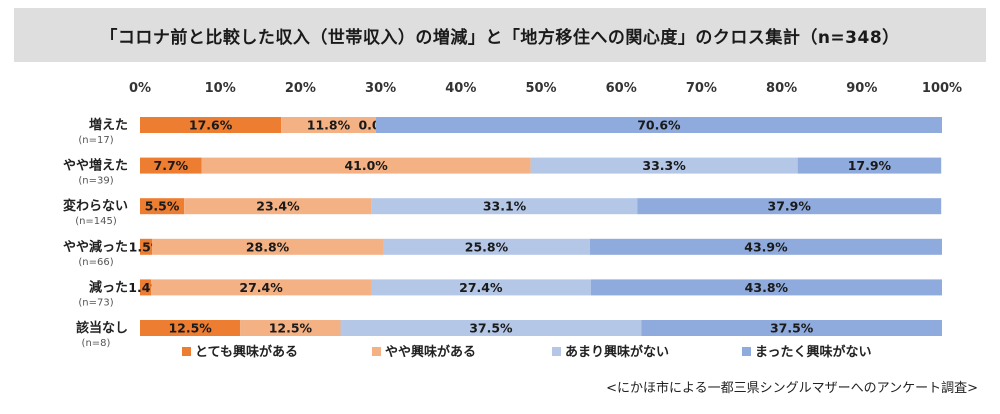 This screenshot has height=414, width=1000. I want to click on source-note: <にかほ市による一都三県シングルマザーへのアンケート調査>, so click(792, 388).